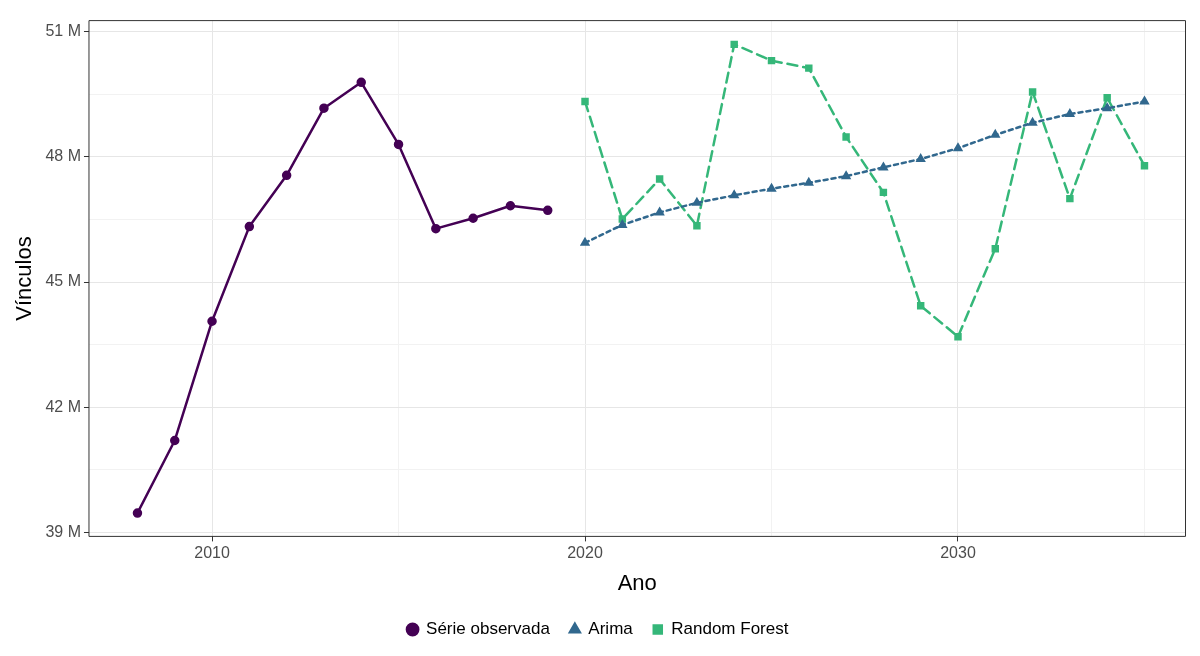 The width and height of the screenshot is (1200, 656). What do you see at coordinates (611, 629) in the screenshot?
I see `legend-label: Arima` at bounding box center [611, 629].